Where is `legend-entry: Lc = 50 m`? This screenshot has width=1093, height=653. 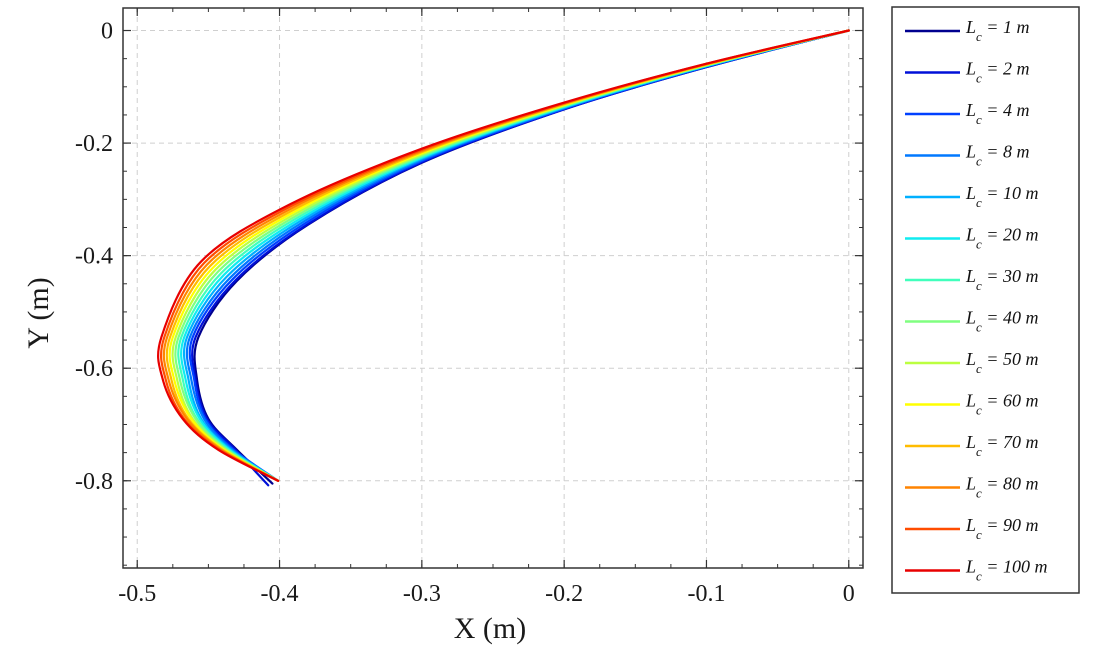
legend-entry: Lc = 50 m is located at coordinates (1001, 362).